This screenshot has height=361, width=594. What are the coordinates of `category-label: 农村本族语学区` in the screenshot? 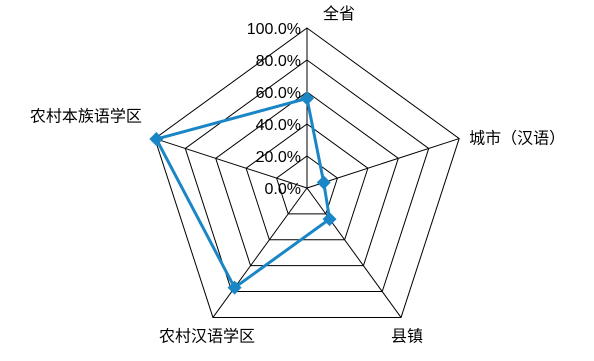 It's located at (86, 116).